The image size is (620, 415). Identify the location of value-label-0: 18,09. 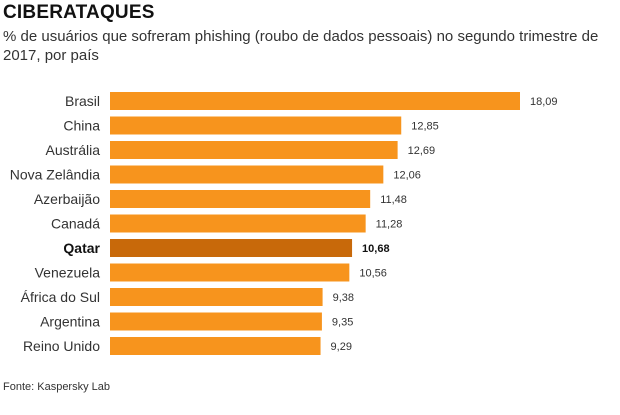
(544, 102).